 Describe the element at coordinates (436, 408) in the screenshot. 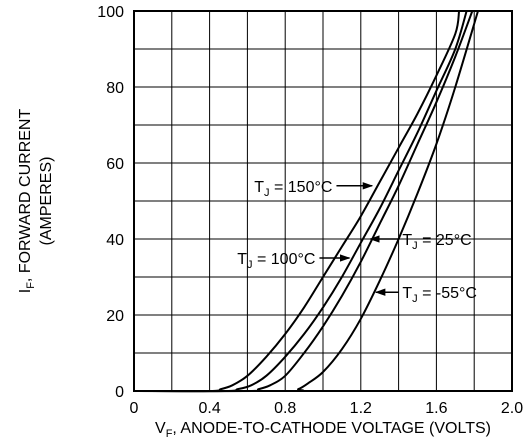

I see `x-tick-label: 1.6` at that location.